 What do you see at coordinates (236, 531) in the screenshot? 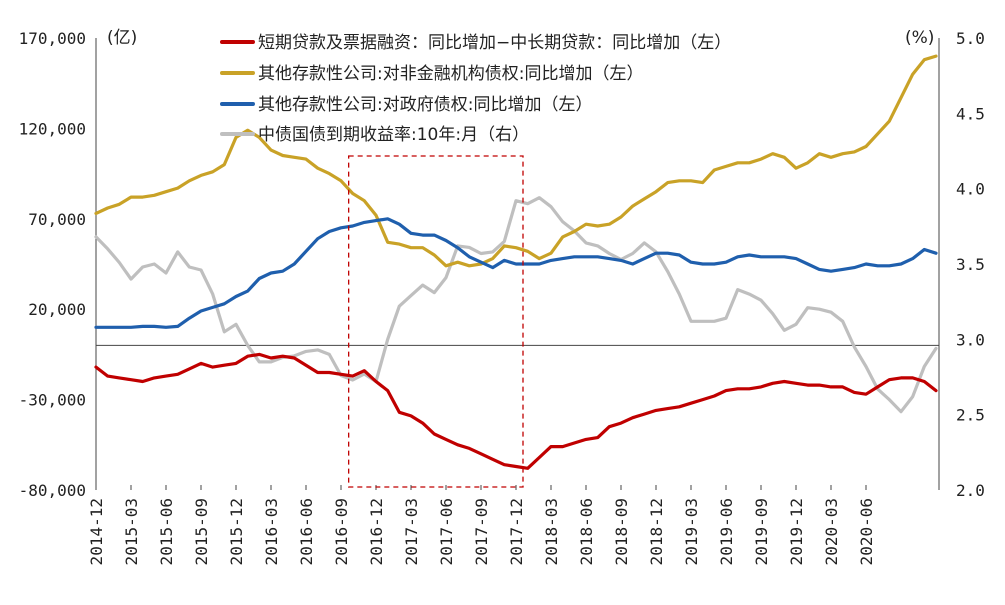
I see `x-tick-label: 2015-12` at bounding box center [236, 531].